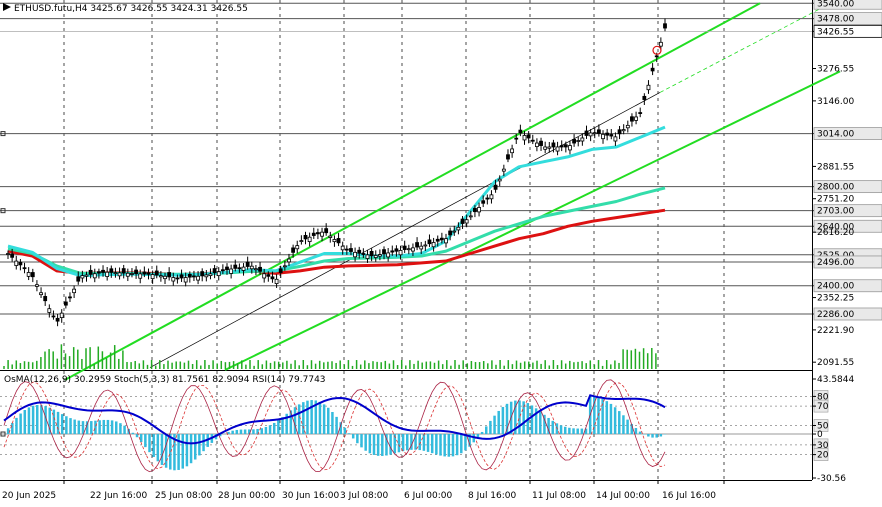 The image size is (882, 507). I want to click on symbol-menu-icon, so click(7, 7).